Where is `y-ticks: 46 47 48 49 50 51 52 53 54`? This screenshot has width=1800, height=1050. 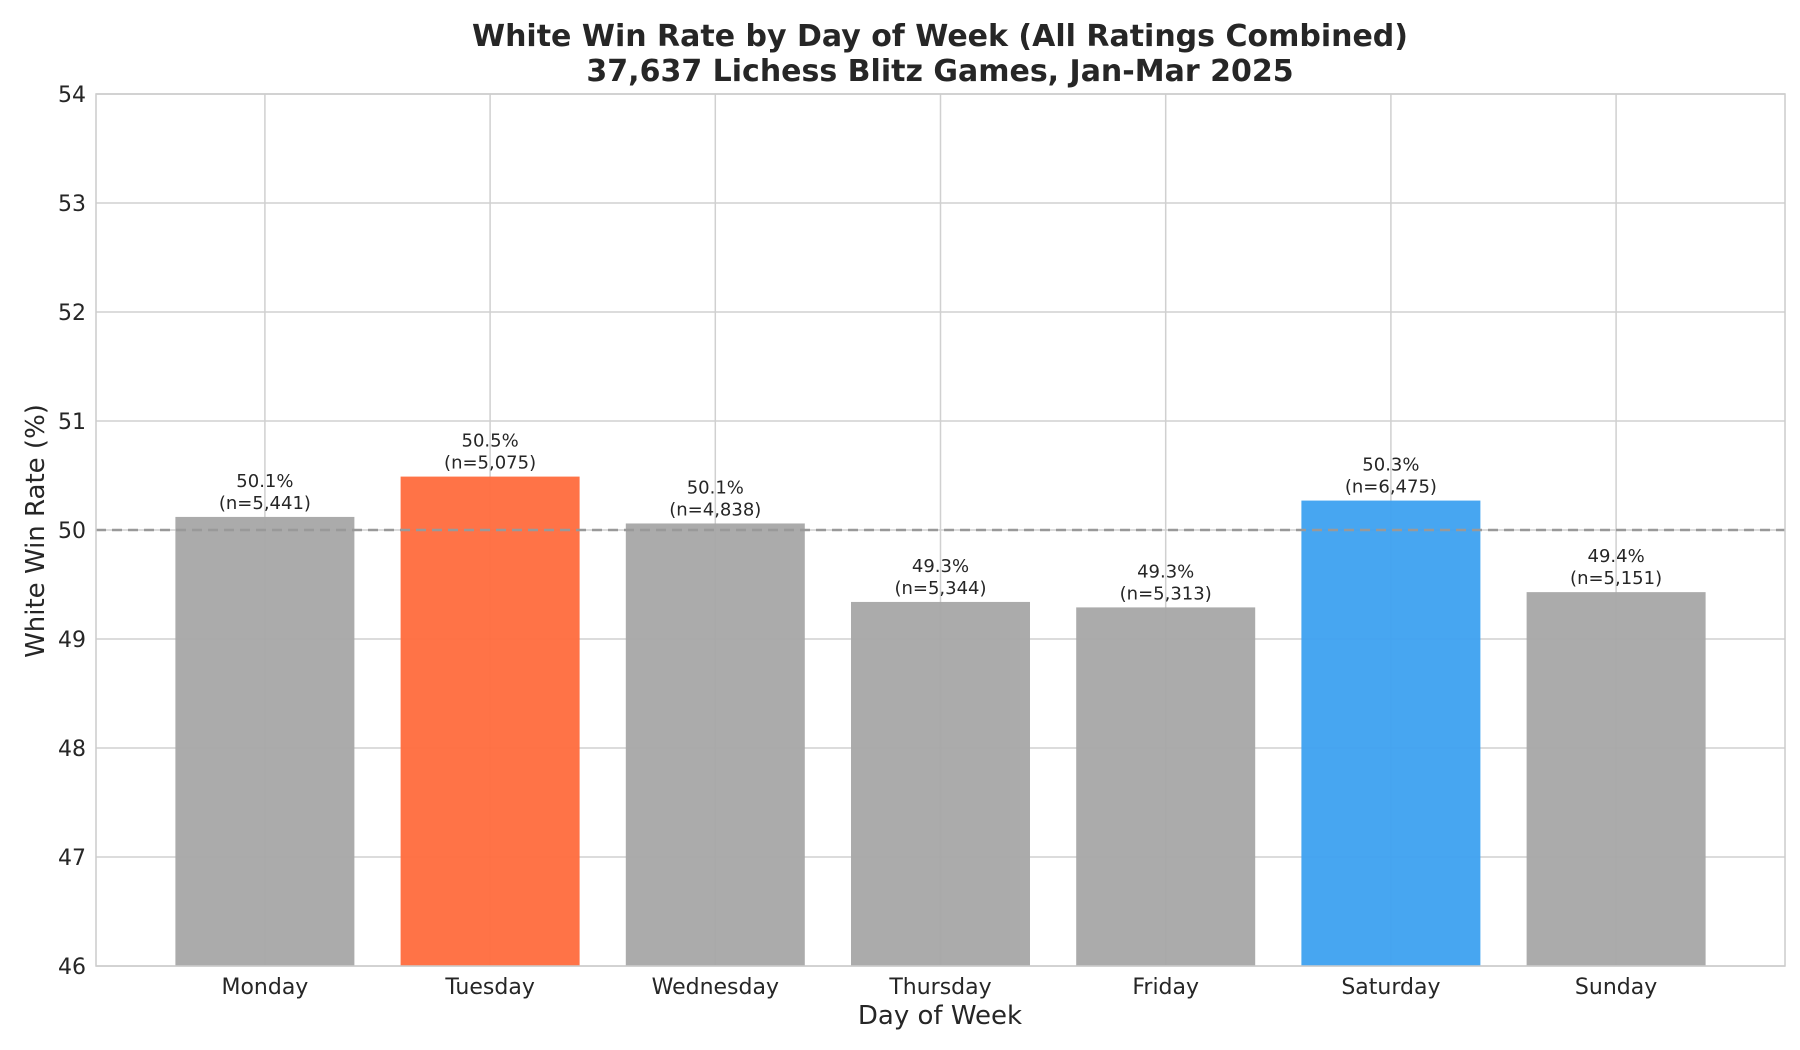 y-ticks: 46 47 48 49 50 51 52 53 54 is located at coordinates (72, 531).